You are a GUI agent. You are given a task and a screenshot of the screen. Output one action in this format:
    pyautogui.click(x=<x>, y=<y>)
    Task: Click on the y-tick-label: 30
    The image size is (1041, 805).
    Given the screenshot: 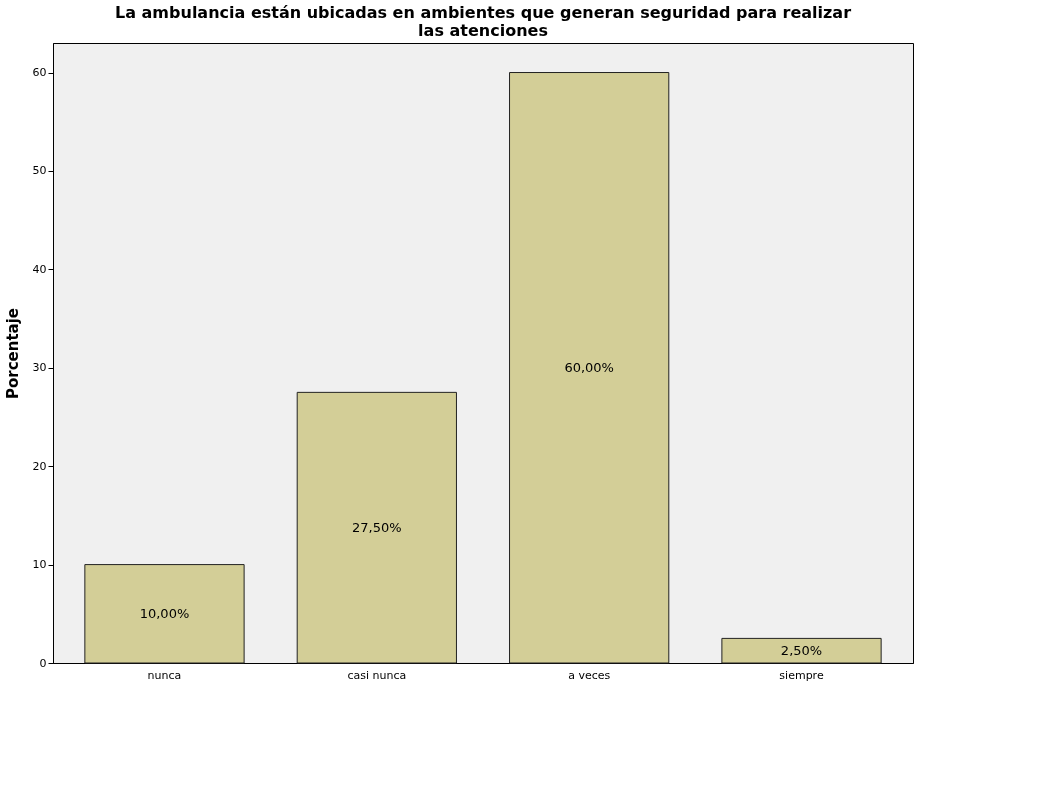 What is the action you would take?
    pyautogui.click(x=39, y=368)
    